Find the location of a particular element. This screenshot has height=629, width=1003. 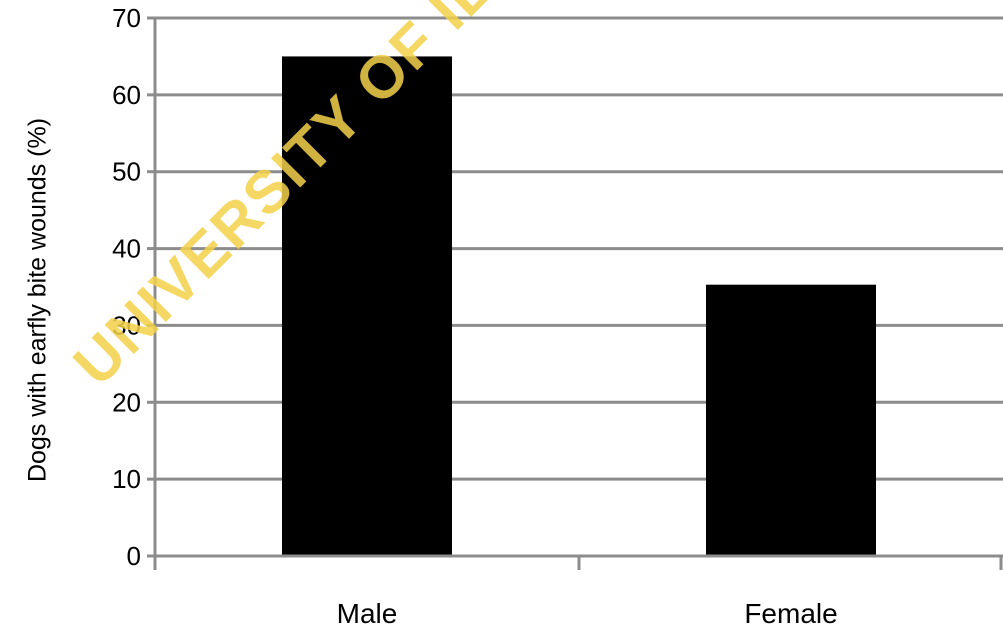

bar-male is located at coordinates (367, 306).